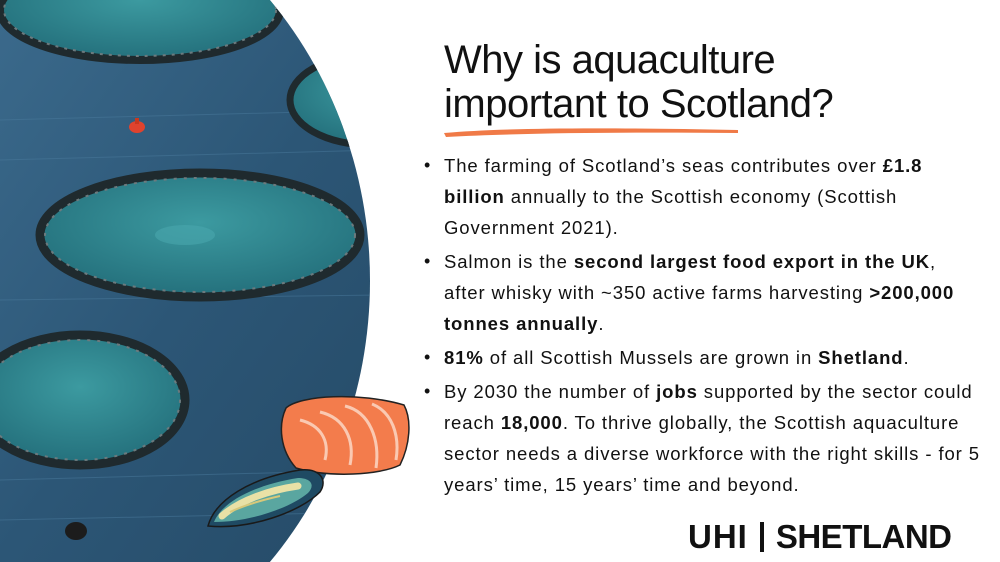 The height and width of the screenshot is (562, 1000). Describe the element at coordinates (708, 407) in the screenshot. I see `bullet-text: supported by the sector could reach` at that location.